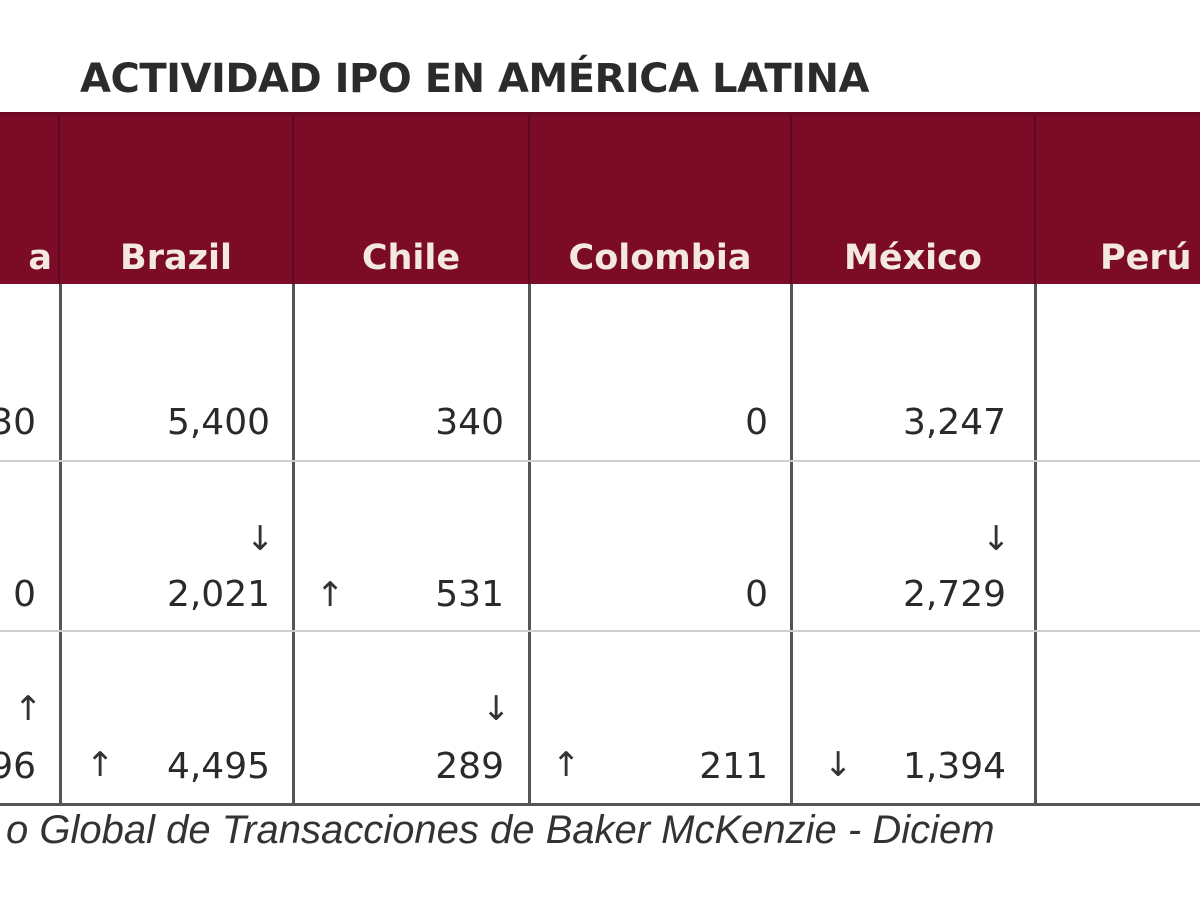 The width and height of the screenshot is (1200, 900). What do you see at coordinates (733, 766) in the screenshot?
I see `table-cell: 211` at bounding box center [733, 766].